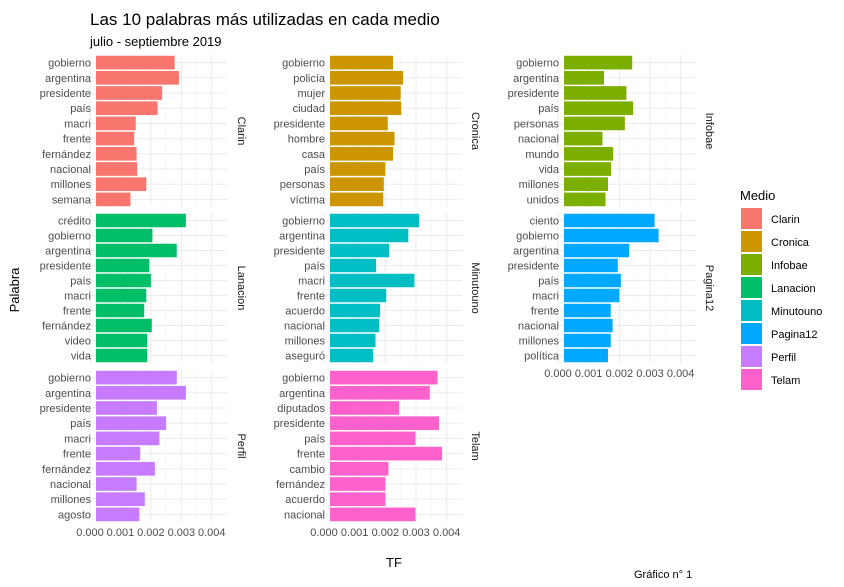 This screenshot has width=844, height=587. What do you see at coordinates (115, 138) in the screenshot?
I see `bar-clarin-frente` at bounding box center [115, 138].